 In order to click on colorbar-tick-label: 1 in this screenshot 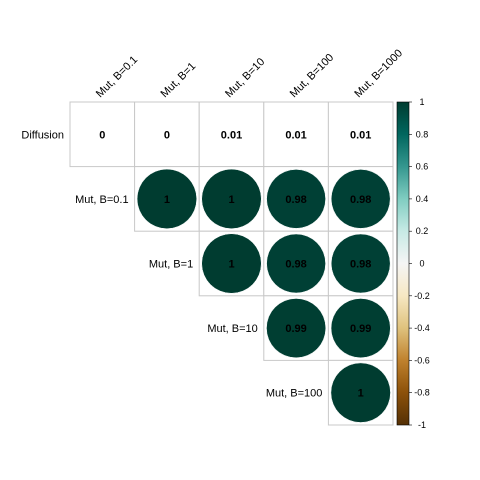, I will do `click(421, 102)`.